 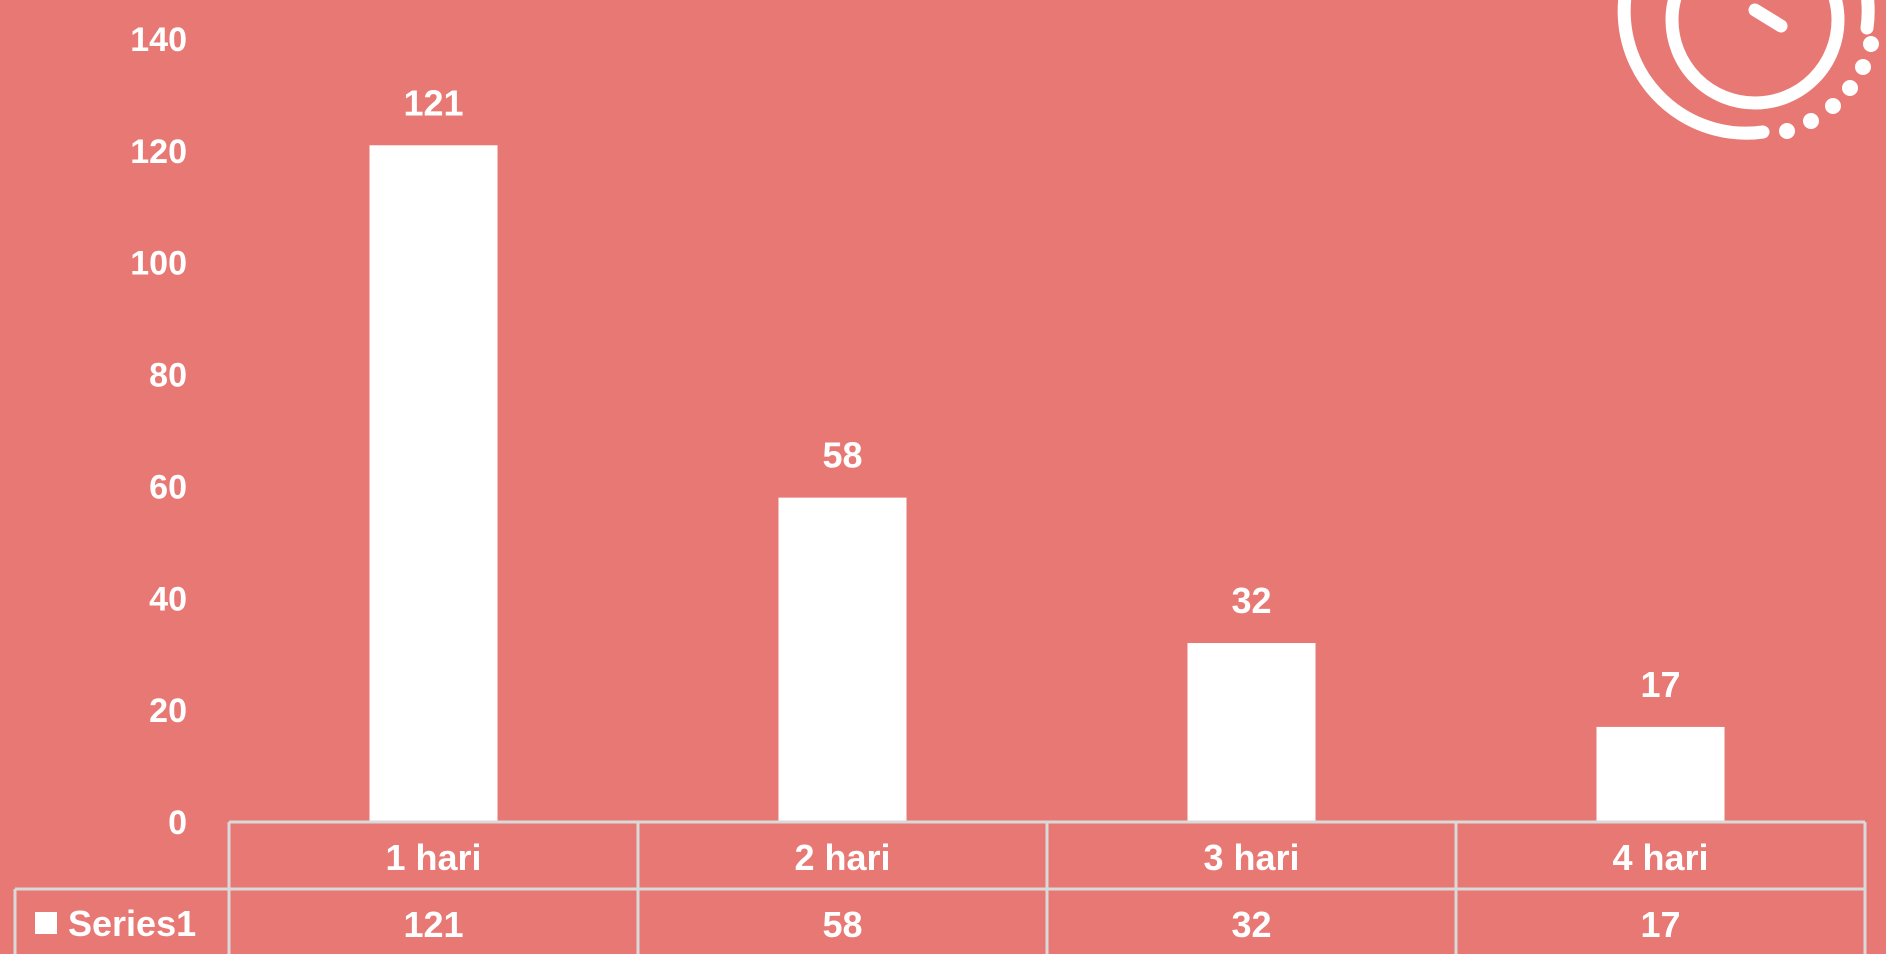 What do you see at coordinates (132, 923) in the screenshot?
I see `series-name-label: Series1` at bounding box center [132, 923].